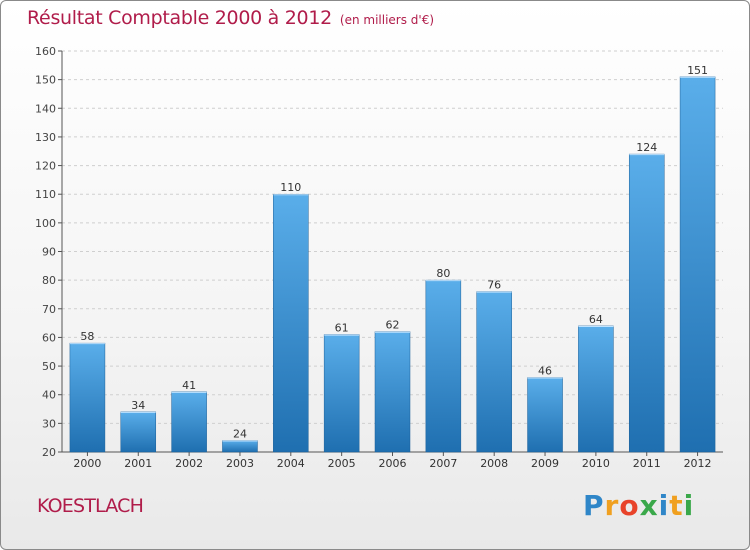 This screenshot has width=750, height=550. What do you see at coordinates (342, 328) in the screenshot?
I see `value-label: 61` at bounding box center [342, 328].